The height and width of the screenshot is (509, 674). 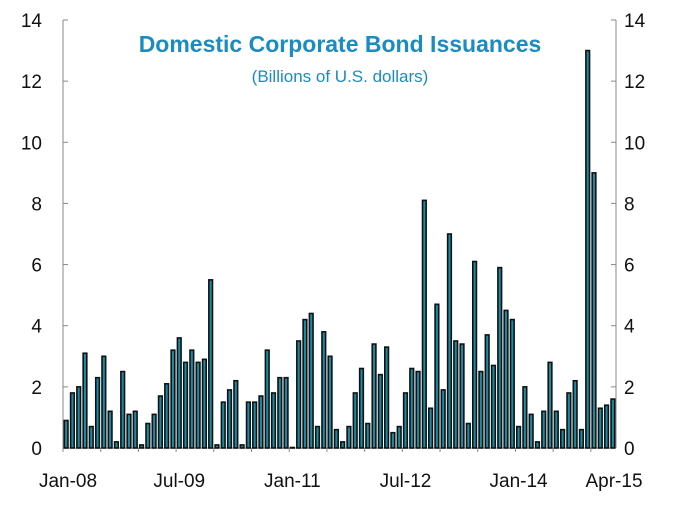 I want to click on bar-Sep-13: Sep-13: 2.7, so click(x=493, y=406).